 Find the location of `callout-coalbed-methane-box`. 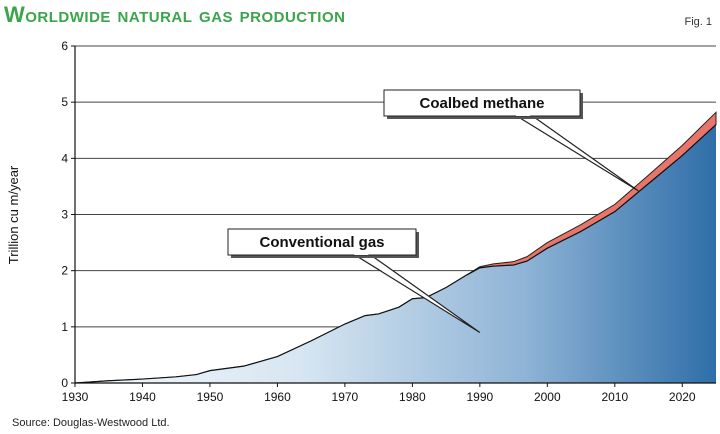

callout-coalbed-methane-box is located at coordinates (482, 103).